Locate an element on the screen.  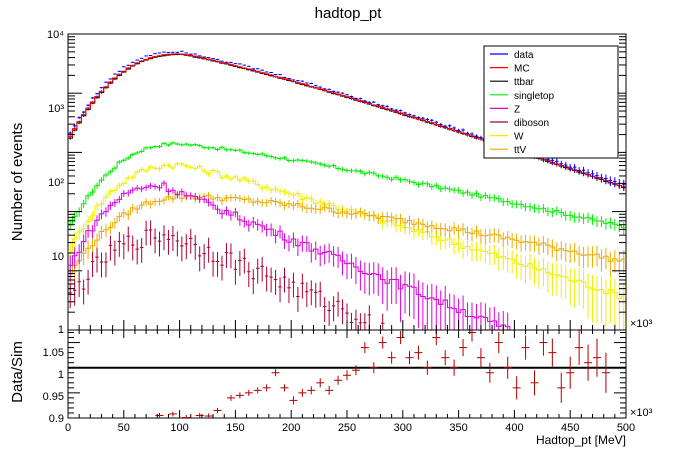
ratio-y-axis-title: Data/Sim is located at coordinates (17, 372).